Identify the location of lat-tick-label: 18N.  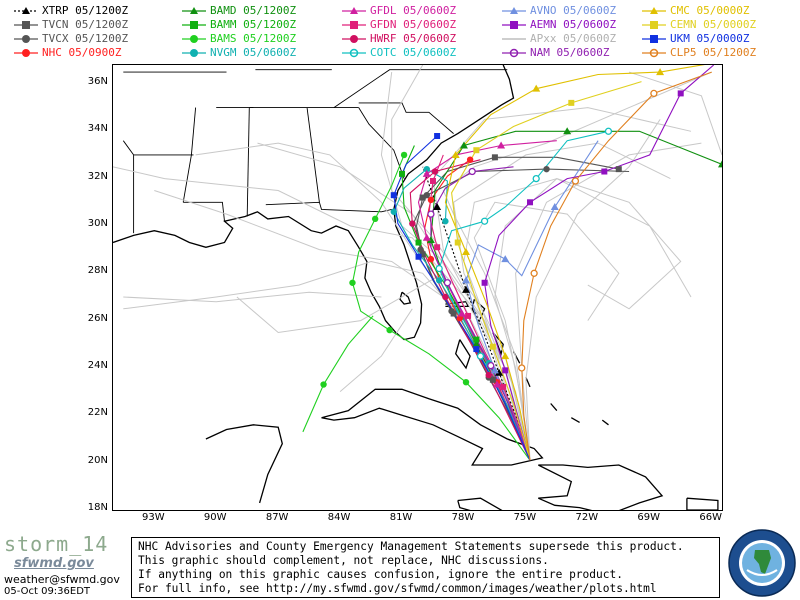
(97, 507).